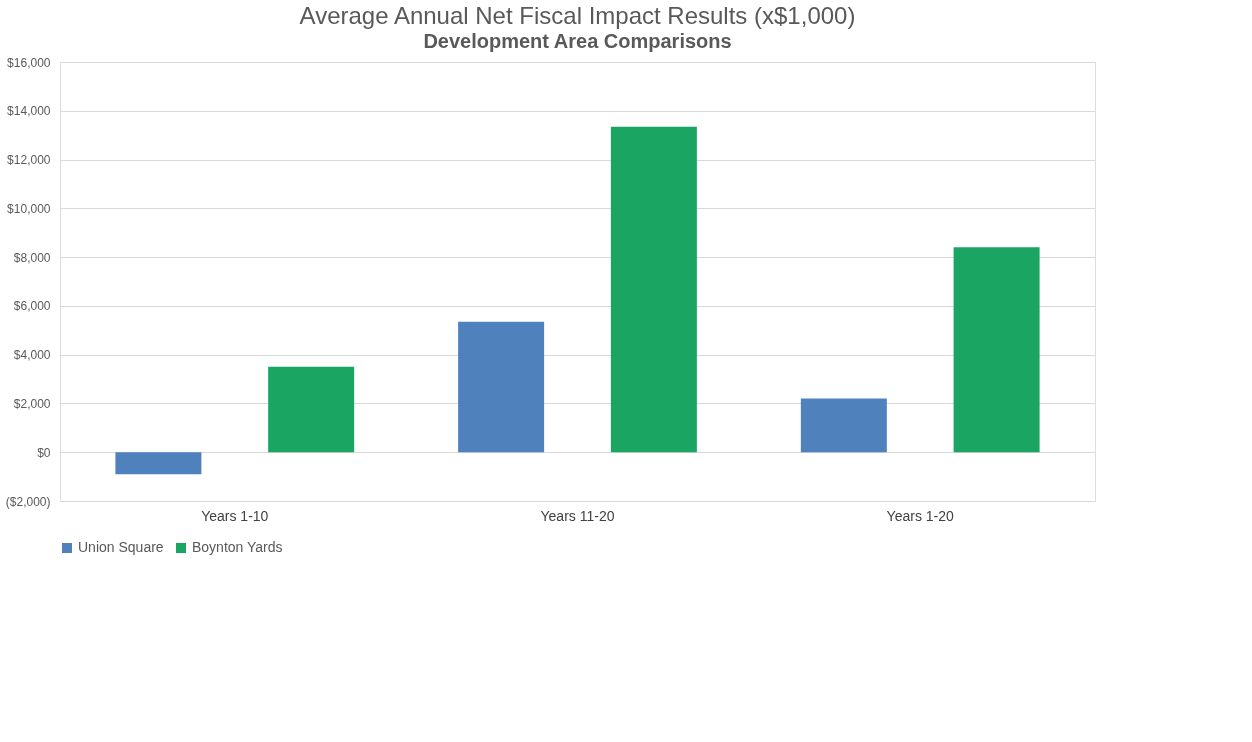 The height and width of the screenshot is (742, 1252). I want to click on y-tick-label: $14,000, so click(29, 111).